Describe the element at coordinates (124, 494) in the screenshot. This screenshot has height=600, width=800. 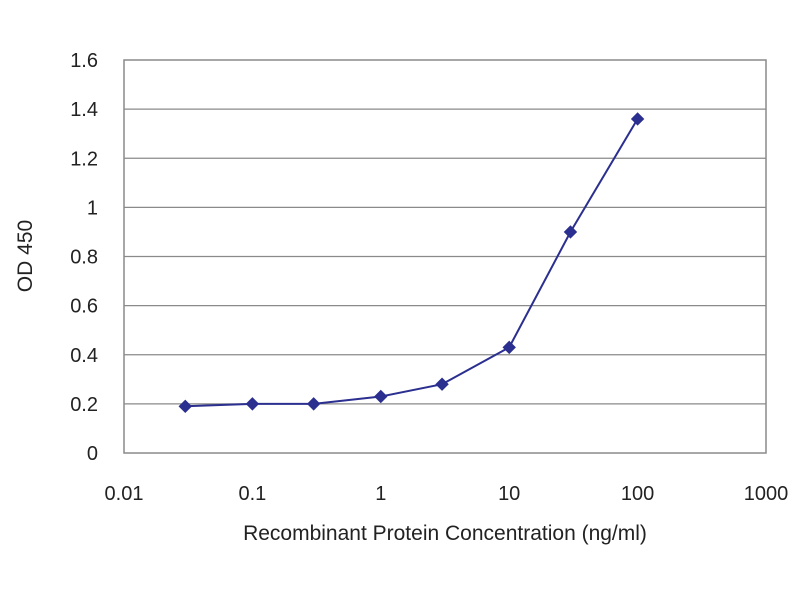
I see `x-tick-label: 0.01` at that location.